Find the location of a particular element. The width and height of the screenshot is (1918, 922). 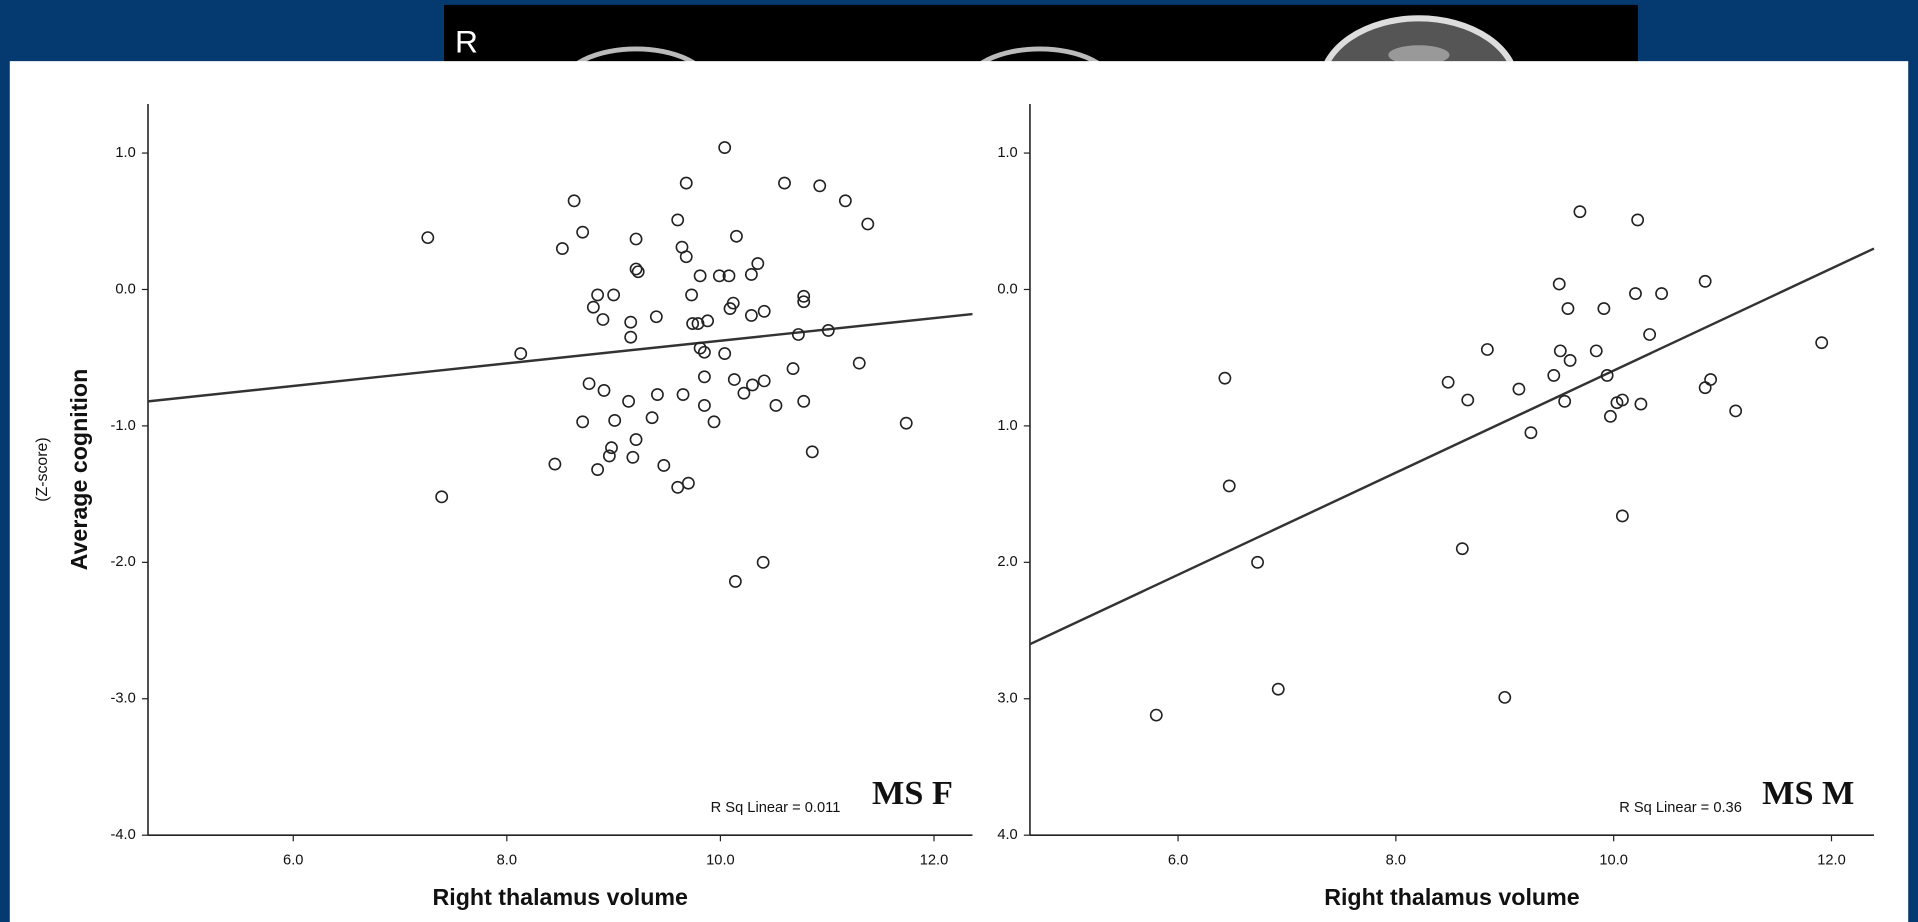

y-axis-sublabel: (Z-score) is located at coordinates (42, 469).